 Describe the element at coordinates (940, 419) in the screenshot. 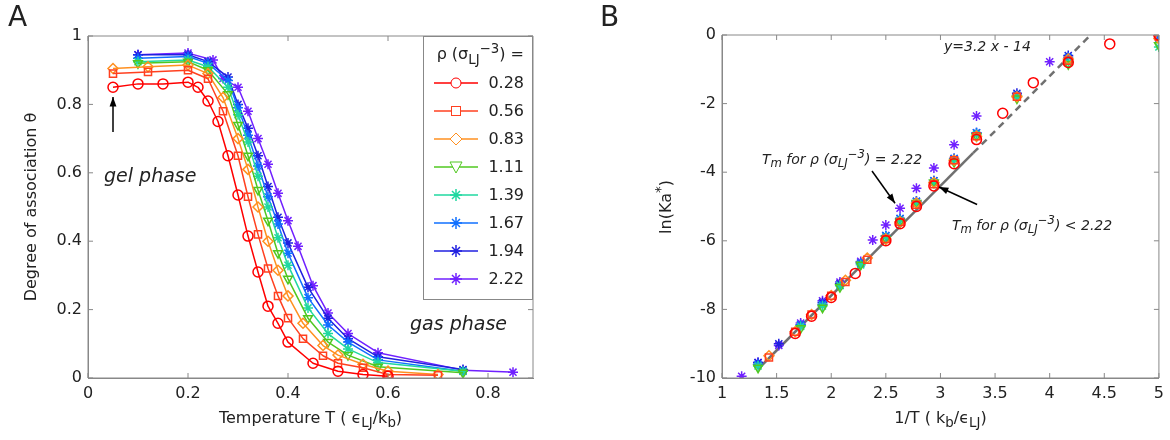

I see `x-axis-title: 1/T ( k$_{b}$/ϵ$_{LJ}$)` at that location.